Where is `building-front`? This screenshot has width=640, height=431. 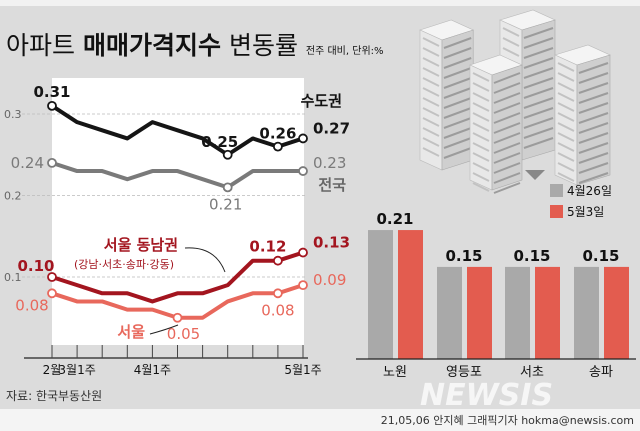 building-front is located at coordinates (593, 120).